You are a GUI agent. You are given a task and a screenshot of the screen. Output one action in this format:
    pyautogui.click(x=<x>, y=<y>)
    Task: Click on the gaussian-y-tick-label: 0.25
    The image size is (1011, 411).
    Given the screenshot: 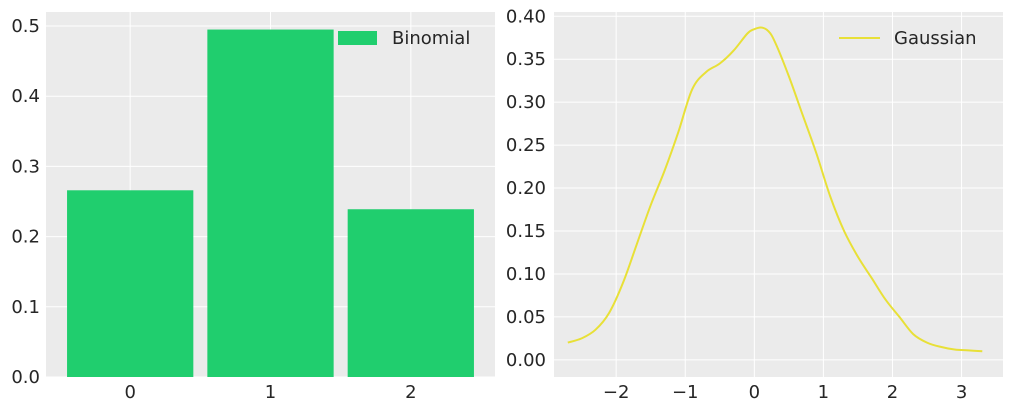 What is the action you would take?
    pyautogui.click(x=526, y=145)
    